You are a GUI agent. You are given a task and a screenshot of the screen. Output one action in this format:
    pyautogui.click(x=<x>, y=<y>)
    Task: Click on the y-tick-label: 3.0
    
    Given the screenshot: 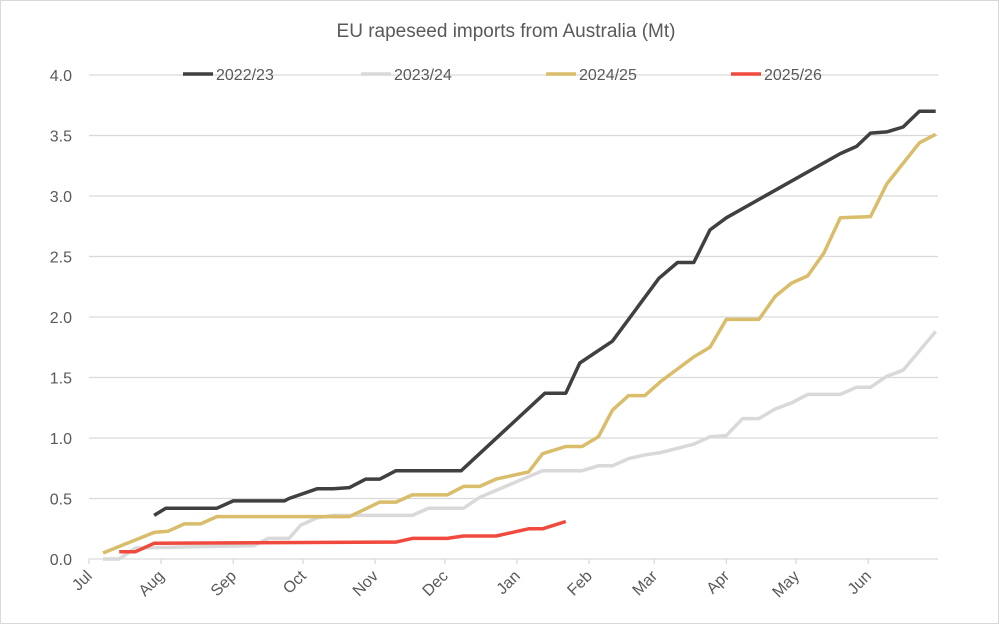 What is the action you would take?
    pyautogui.click(x=61, y=197)
    